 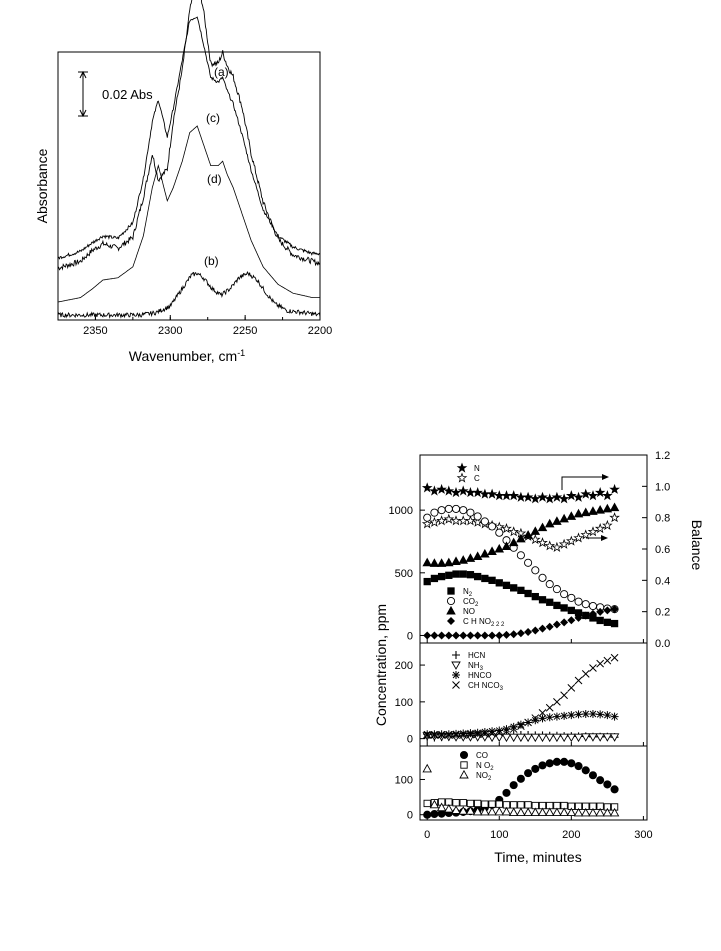 I want to click on y2-tick-label: 1.2, so click(x=662, y=456).